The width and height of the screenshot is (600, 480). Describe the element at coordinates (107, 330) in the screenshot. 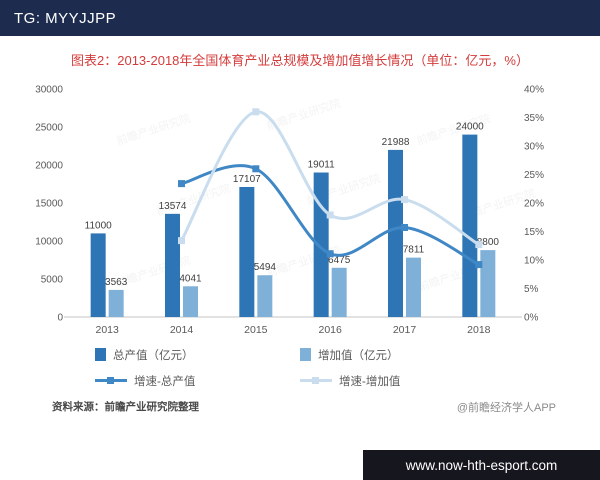

I see `svg-text: 2013` at that location.